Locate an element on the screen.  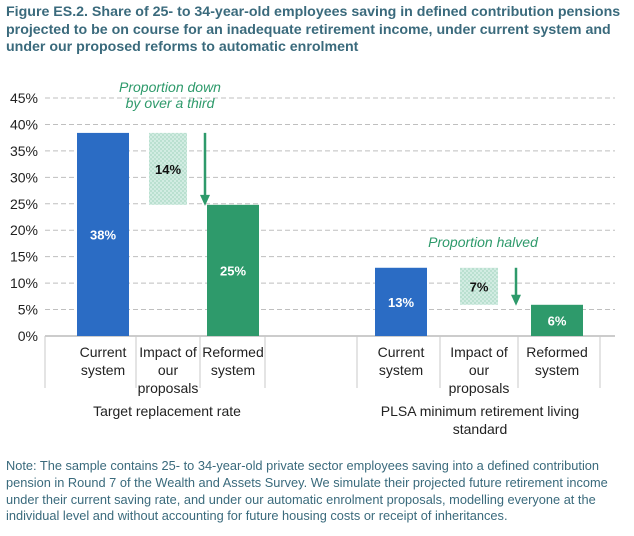
current-bar-label: 38% is located at coordinates (103, 234).